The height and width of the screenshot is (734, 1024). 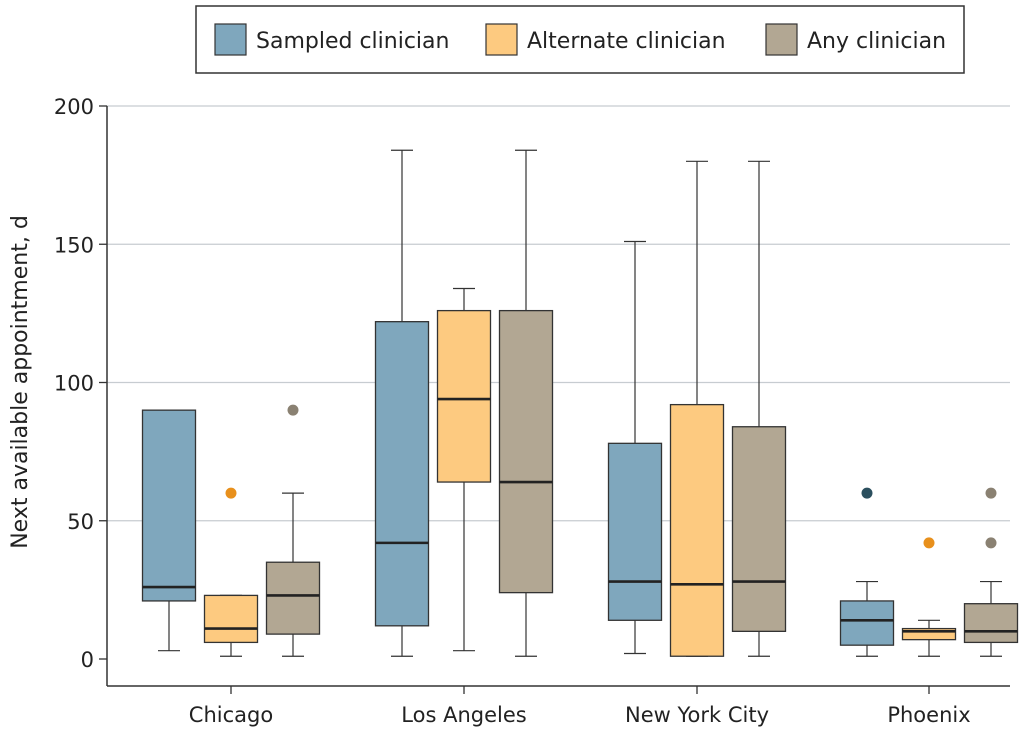 I want to click on legend-label: Alternate clinician, so click(x=626, y=41).